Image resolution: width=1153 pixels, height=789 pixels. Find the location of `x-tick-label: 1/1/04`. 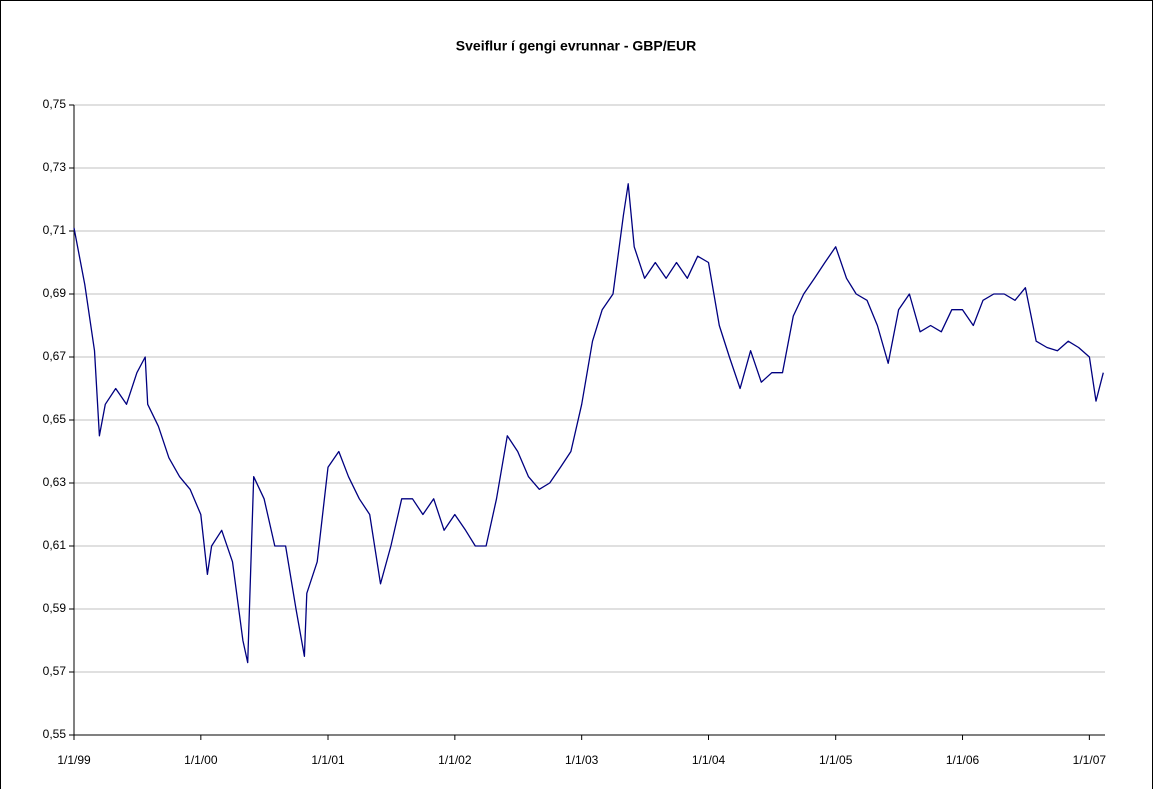

x-tick-label: 1/1/04 is located at coordinates (709, 760).